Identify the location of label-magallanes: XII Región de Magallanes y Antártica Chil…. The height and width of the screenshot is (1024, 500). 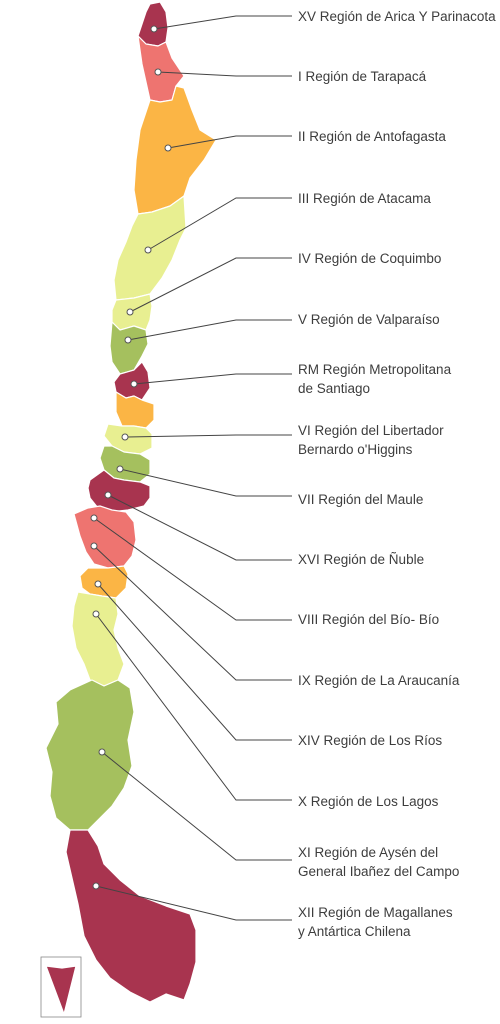
(375, 922).